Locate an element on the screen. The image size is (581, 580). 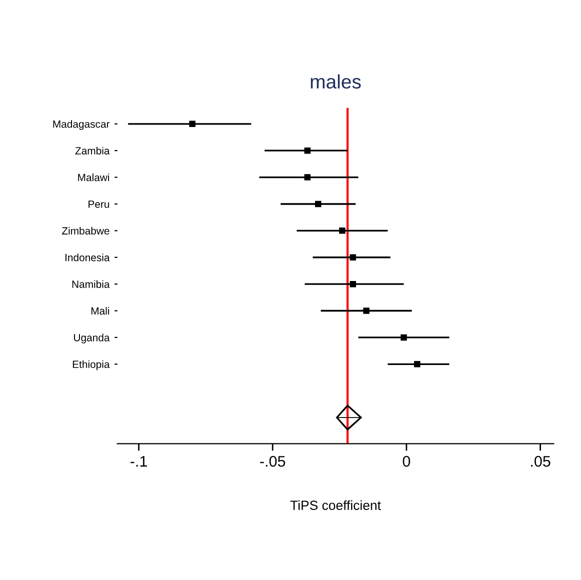
x-tick-label: 0 is located at coordinates (406, 461).